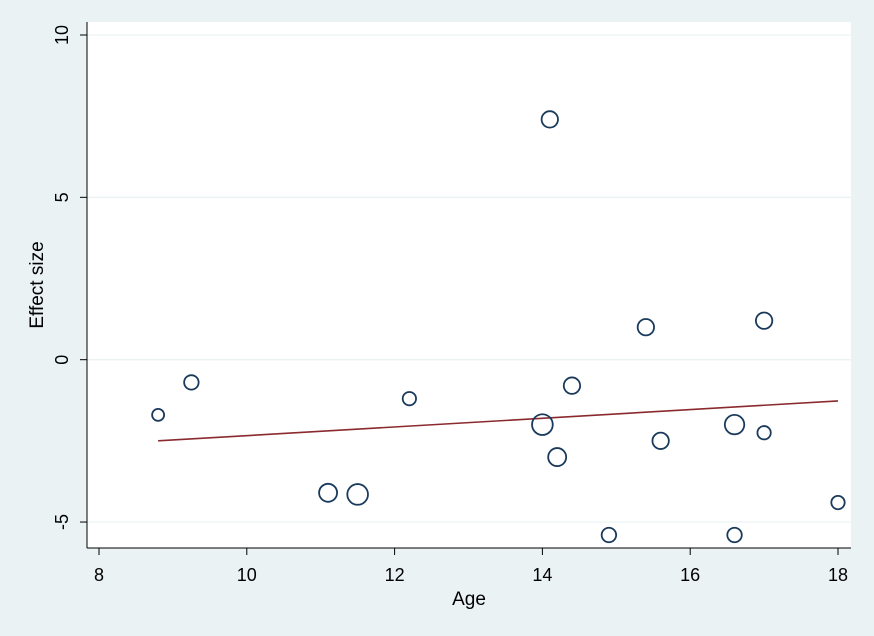 The image size is (874, 636). Describe the element at coordinates (62, 35) in the screenshot. I see `y-tick-label-3: 10` at that location.